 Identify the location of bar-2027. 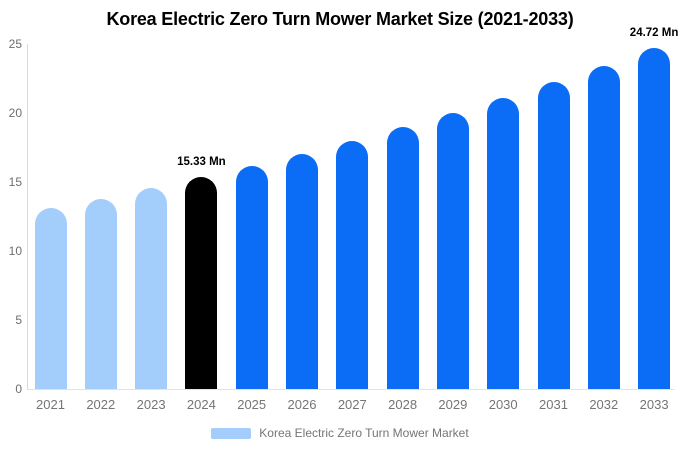
(352, 265).